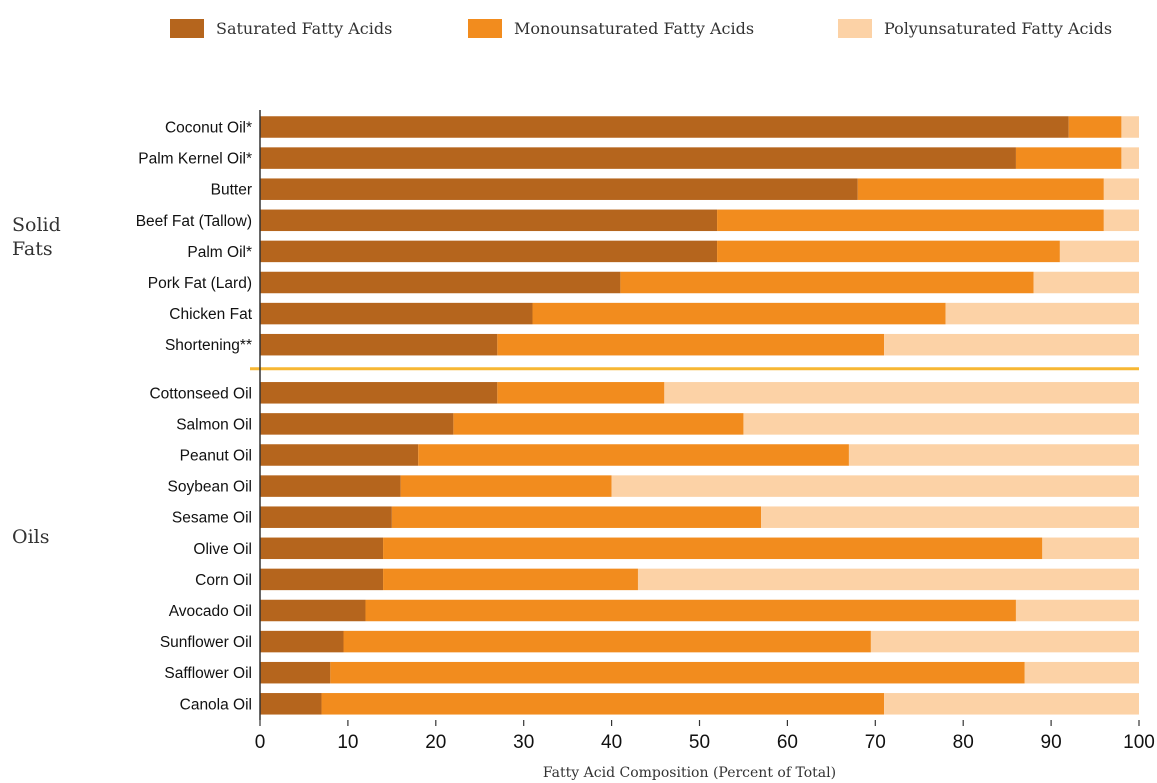  I want to click on category-label: Palm Kernel Oil*, so click(195, 159).